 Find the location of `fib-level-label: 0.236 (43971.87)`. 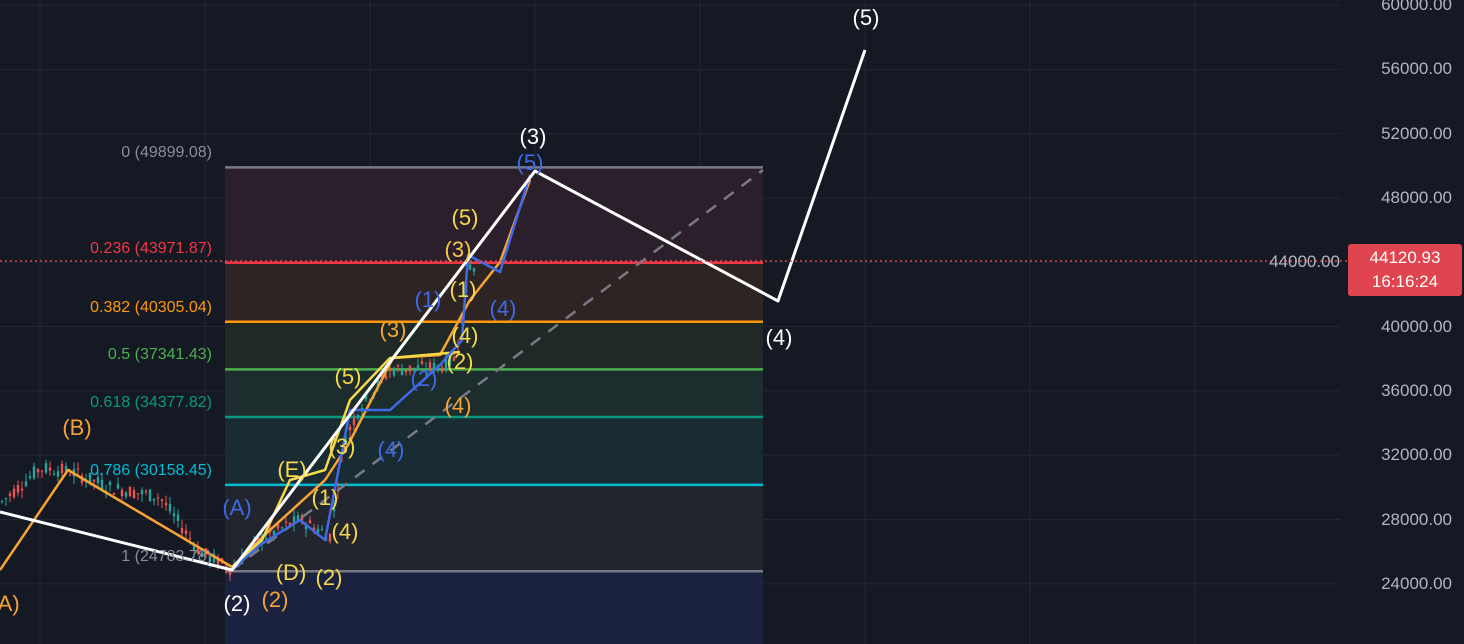

fib-level-label: 0.236 (43971.87) is located at coordinates (151, 248).